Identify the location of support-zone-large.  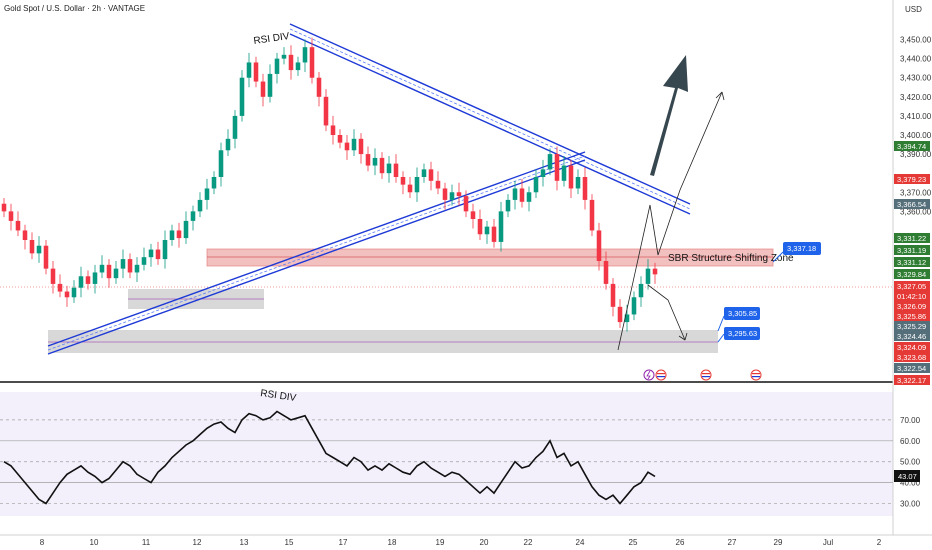
(383, 341).